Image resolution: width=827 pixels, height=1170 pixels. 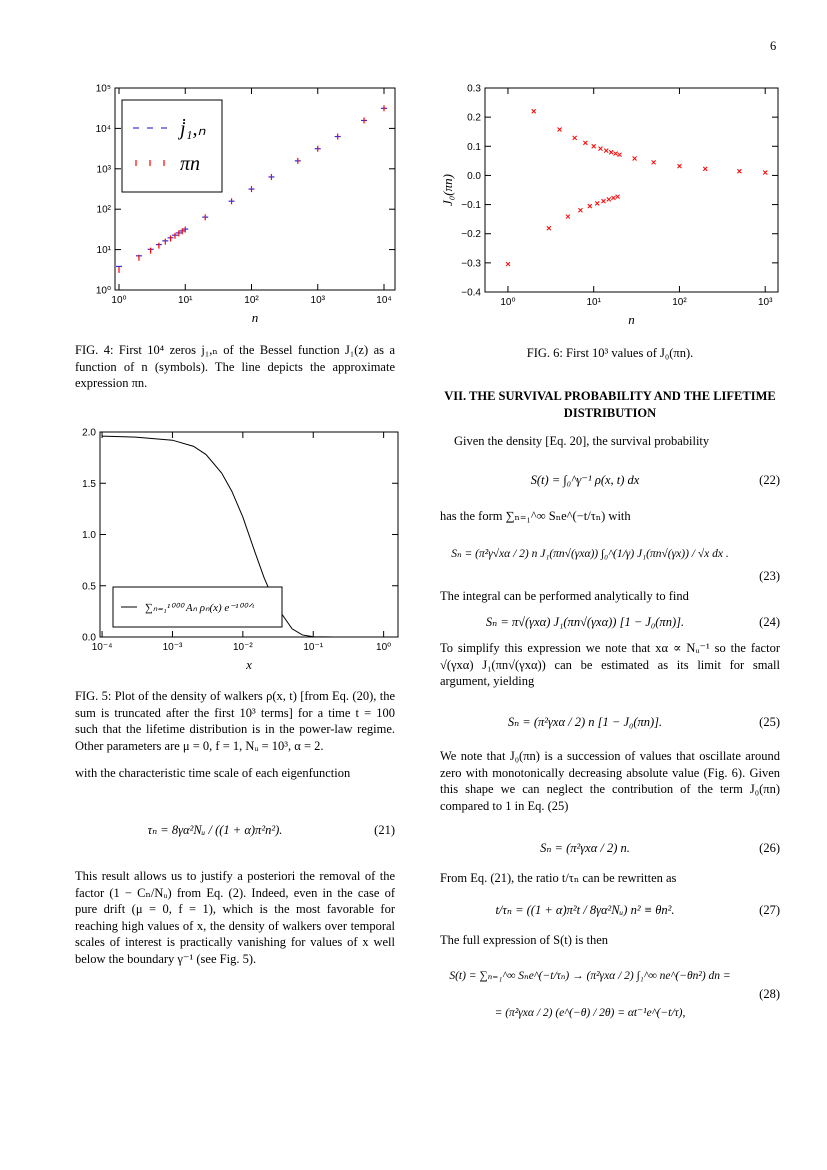 I want to click on equation-number: (27), so click(x=769, y=910).